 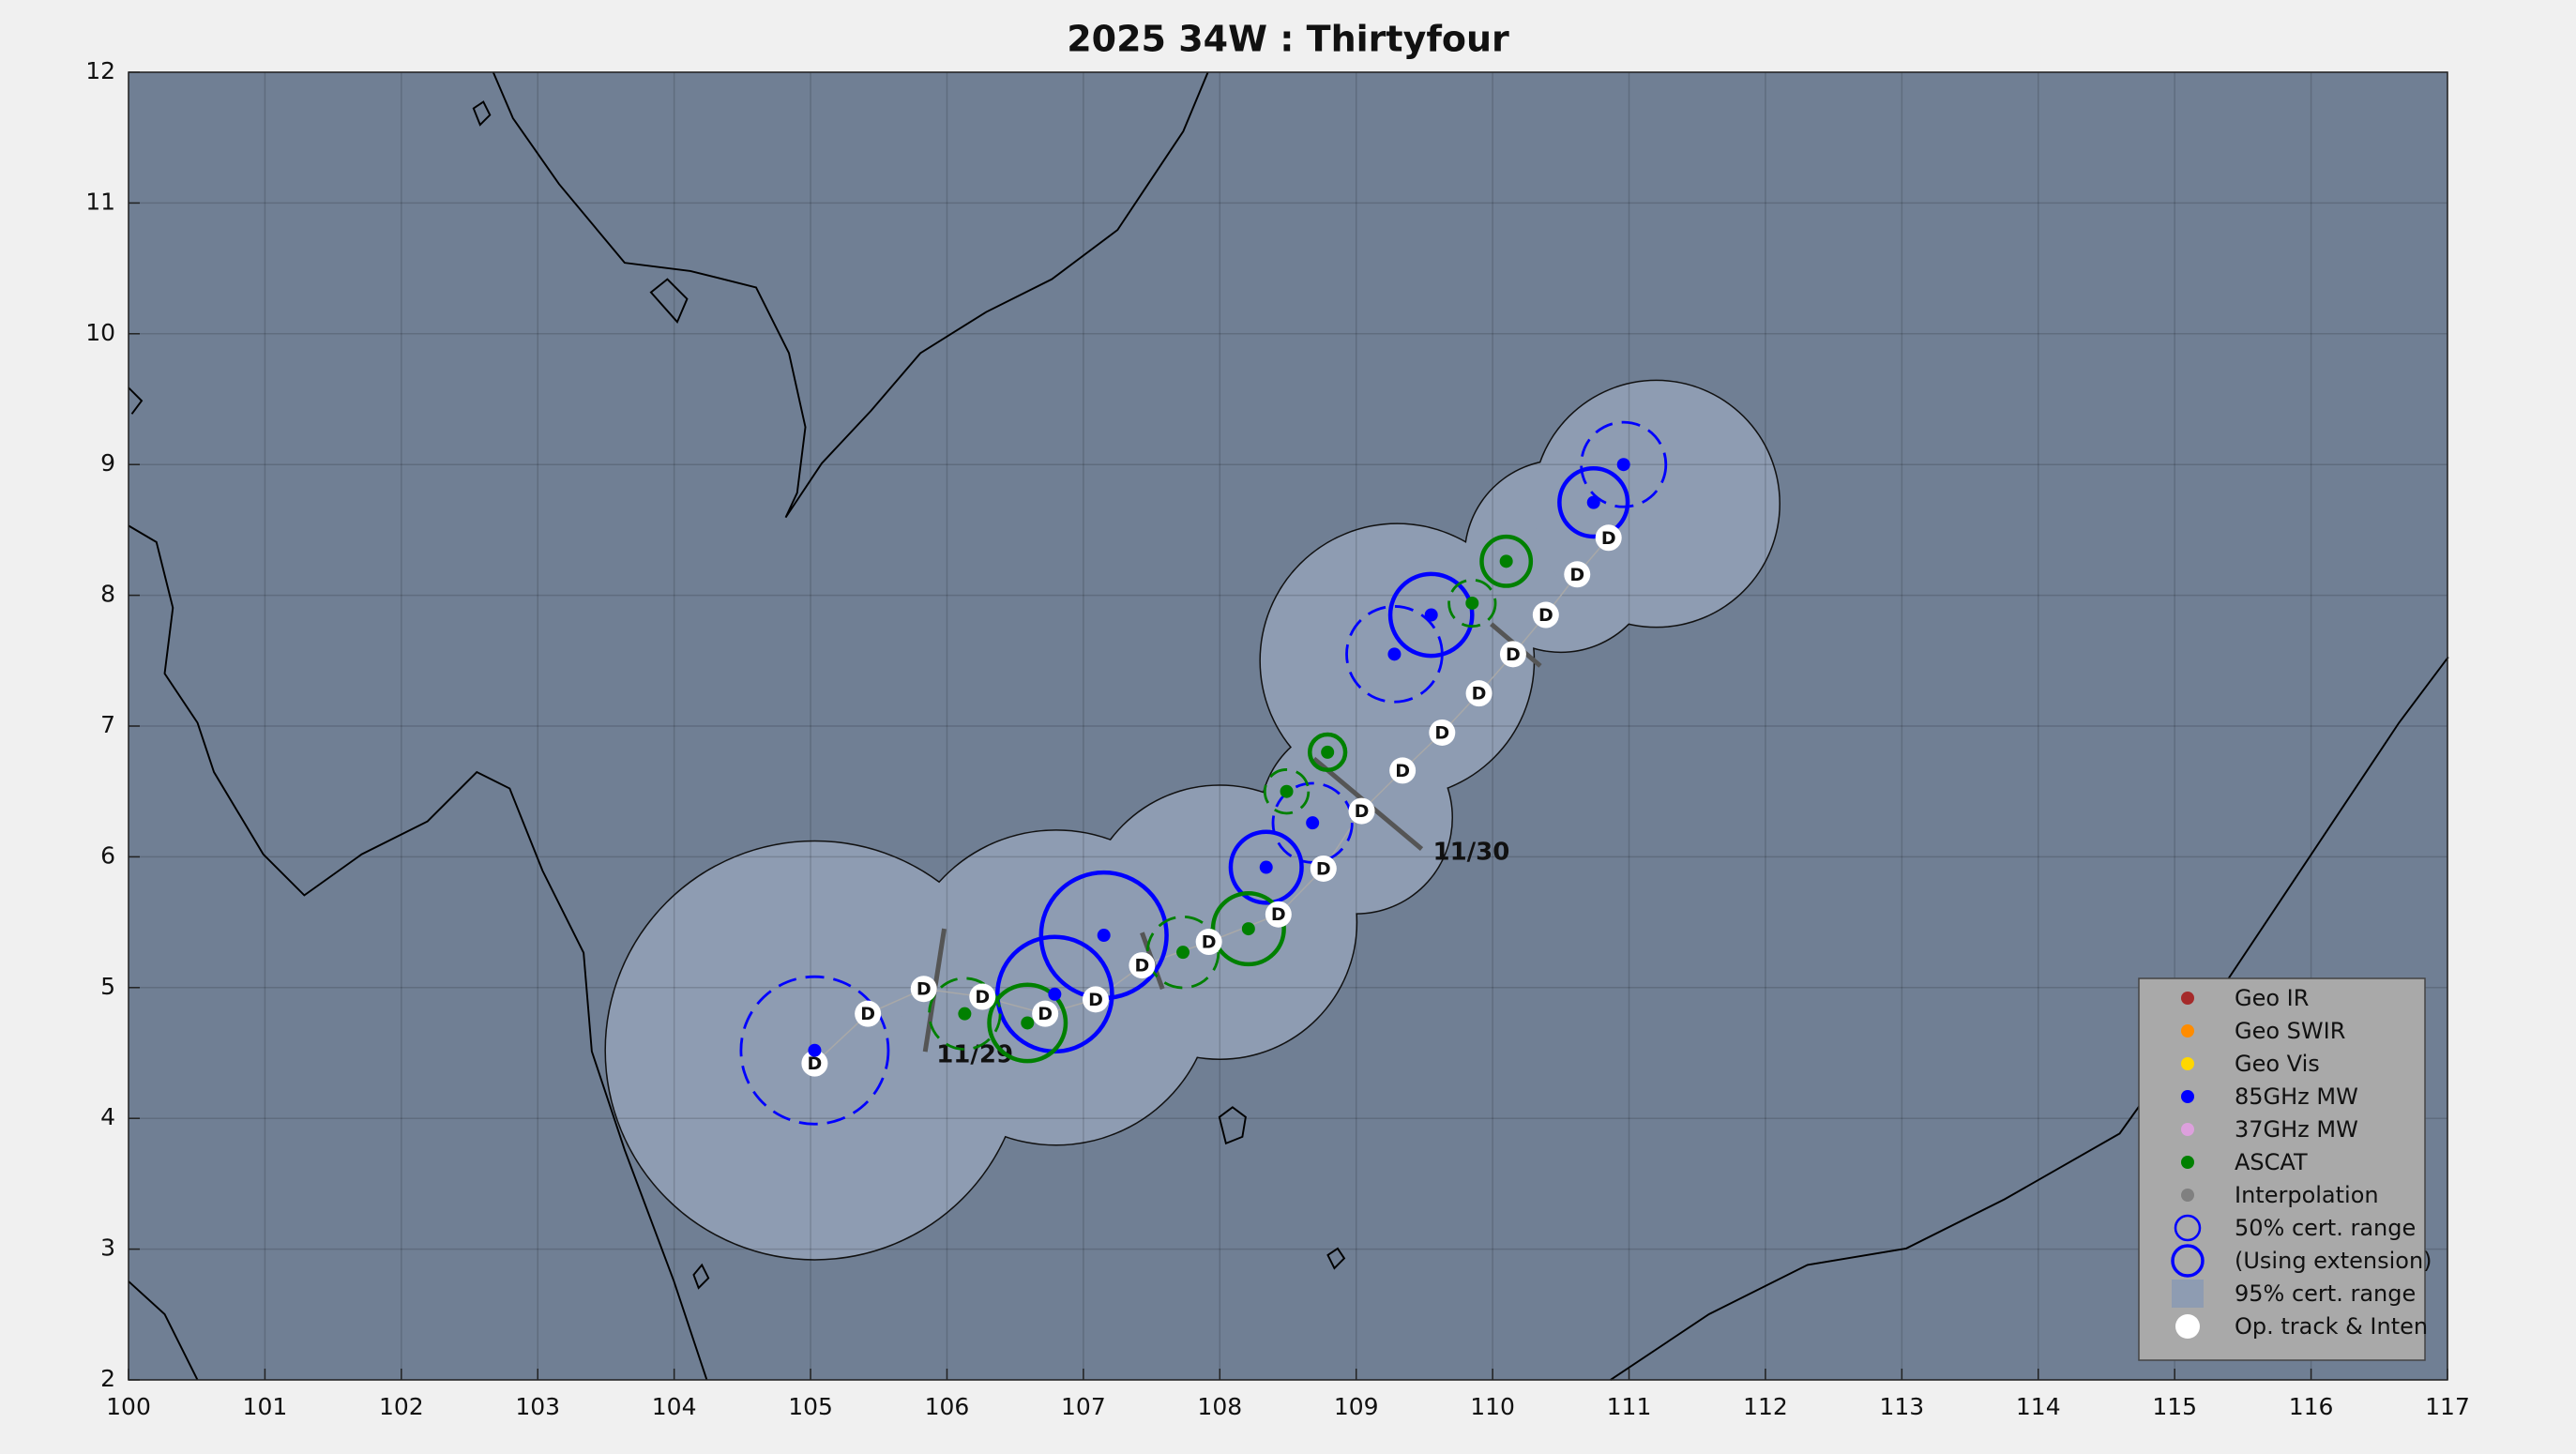 I want to click on x-tick-label: 113, so click(x=1901, y=1406).